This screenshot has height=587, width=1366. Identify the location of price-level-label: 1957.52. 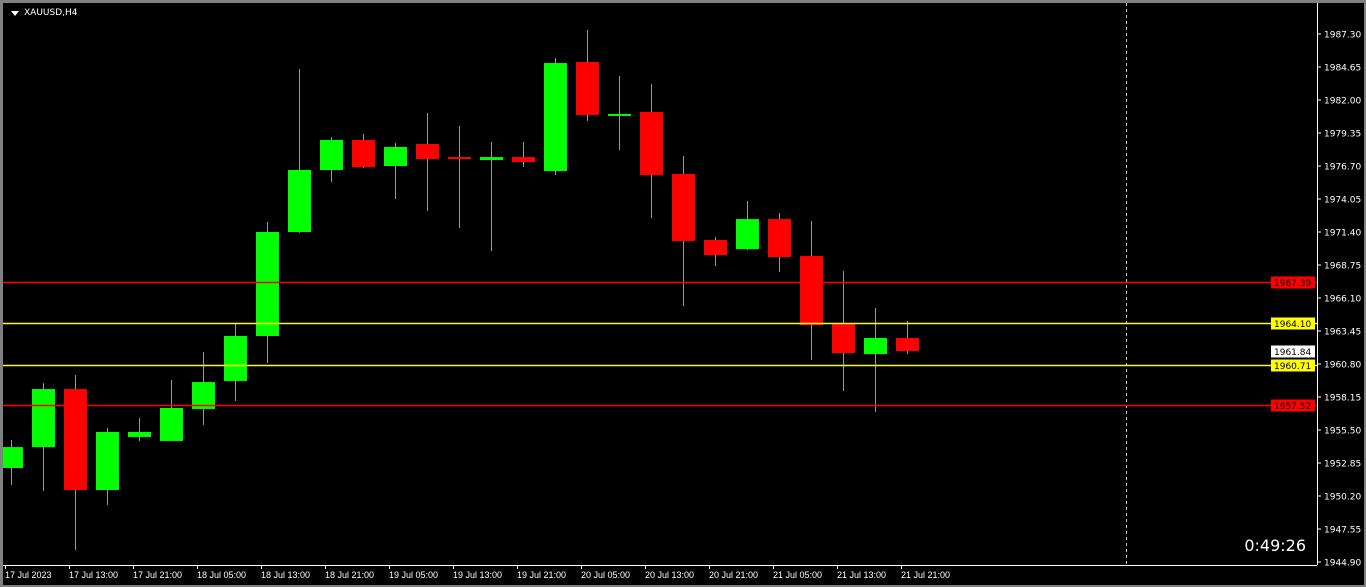
(1292, 407).